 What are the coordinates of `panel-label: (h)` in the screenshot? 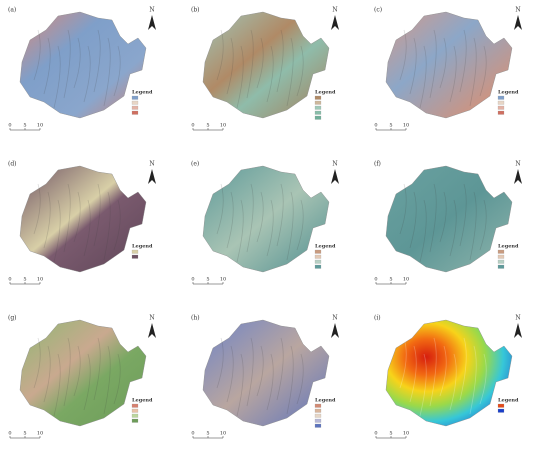 It's located at (195, 318).